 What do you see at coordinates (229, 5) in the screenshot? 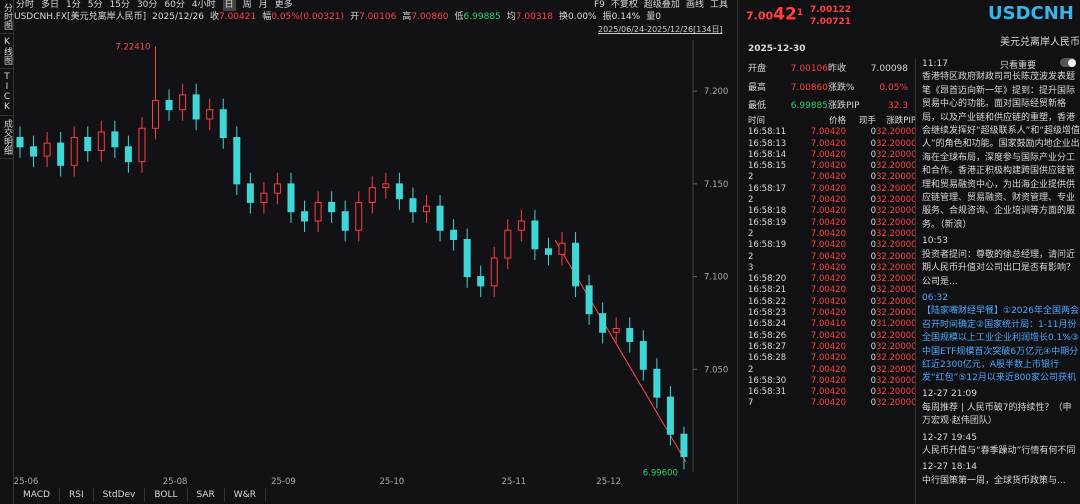
I see `period-tab: 日` at bounding box center [229, 5].